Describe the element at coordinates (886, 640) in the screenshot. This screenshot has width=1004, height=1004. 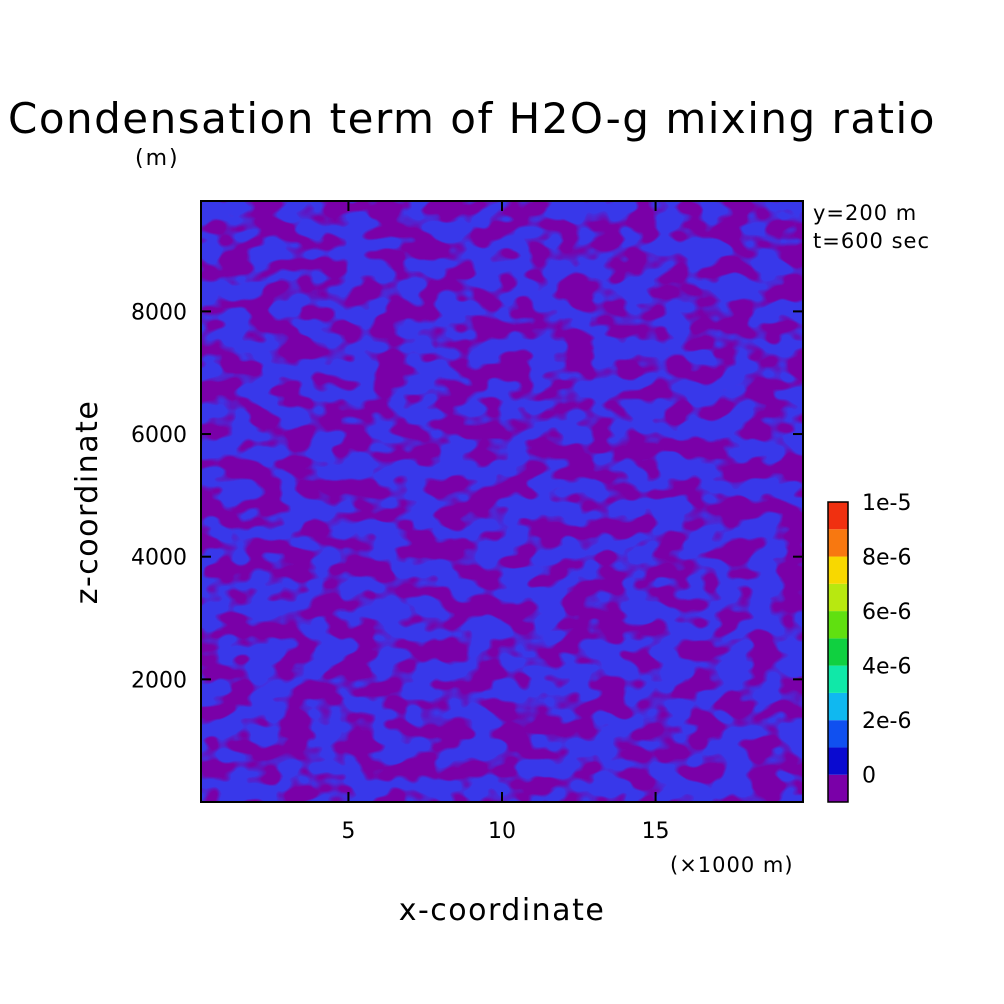
I see `colorbar-labels: 1e-5 8e-6 6e-6 4e-6 2e-6 0` at that location.